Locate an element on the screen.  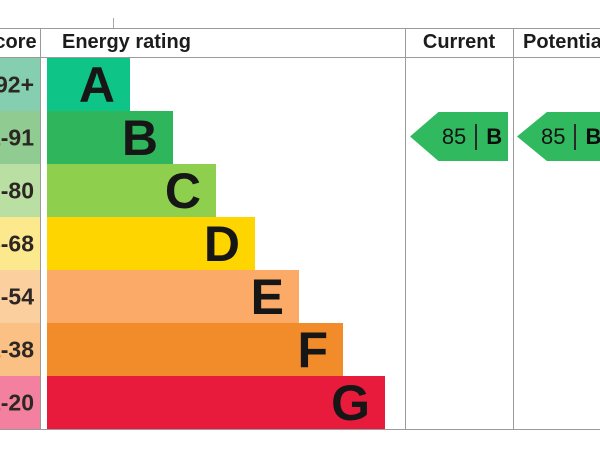
potential-column-header: Potential is located at coordinates (561, 42).